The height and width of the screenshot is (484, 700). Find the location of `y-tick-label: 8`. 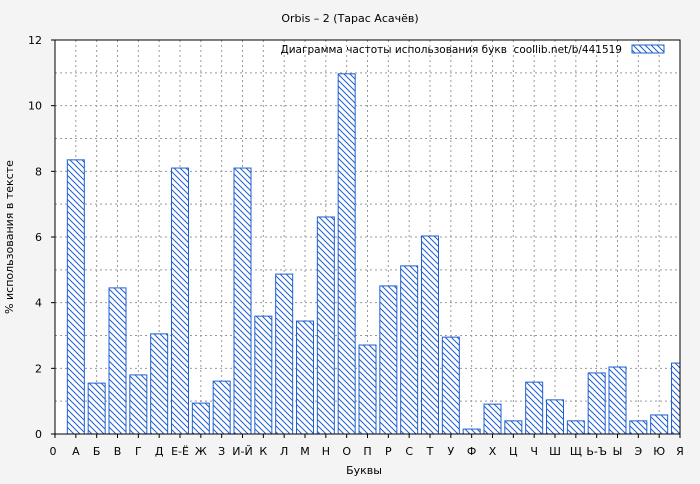

y-tick-label: 8 is located at coordinates (38, 171).